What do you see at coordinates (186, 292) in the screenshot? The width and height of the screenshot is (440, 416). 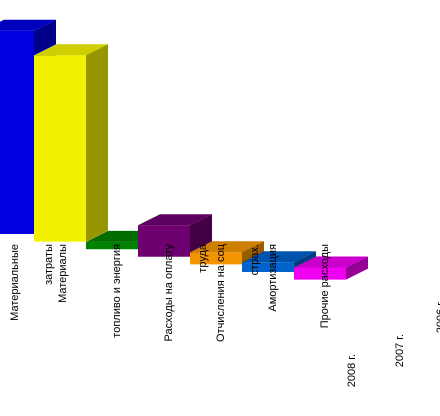 I see `category-label: Расходы на оплату труда` at bounding box center [186, 292].